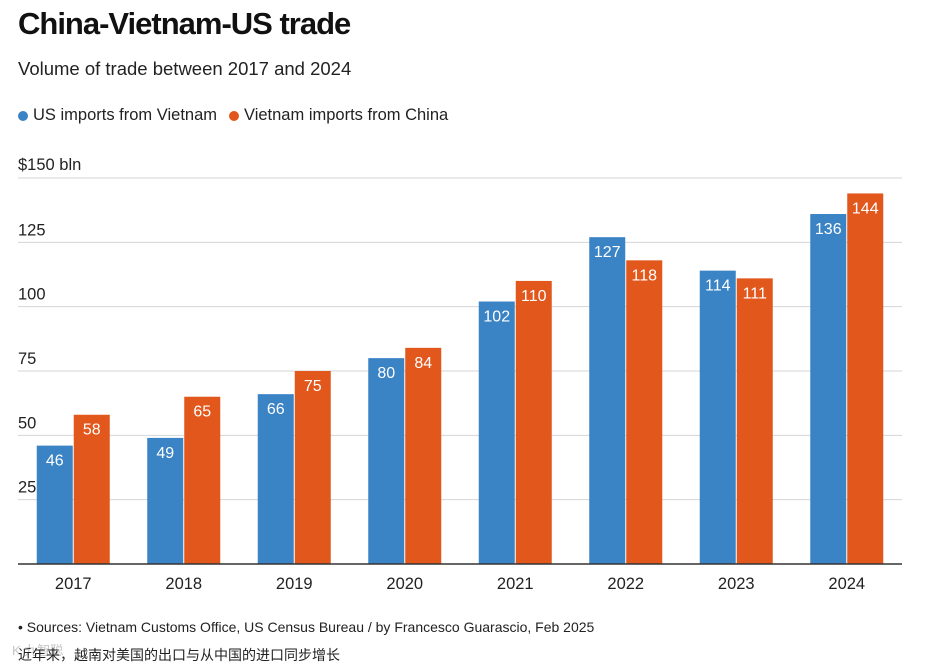 Image resolution: width=926 pixels, height=665 pixels. Describe the element at coordinates (496, 317) in the screenshot. I see `bar-value-label: 102` at that location.